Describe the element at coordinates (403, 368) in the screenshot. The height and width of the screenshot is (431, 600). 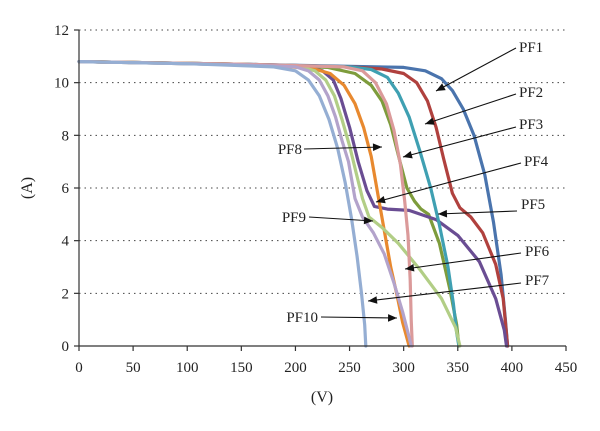
I see `x-tick-label: 300` at that location.